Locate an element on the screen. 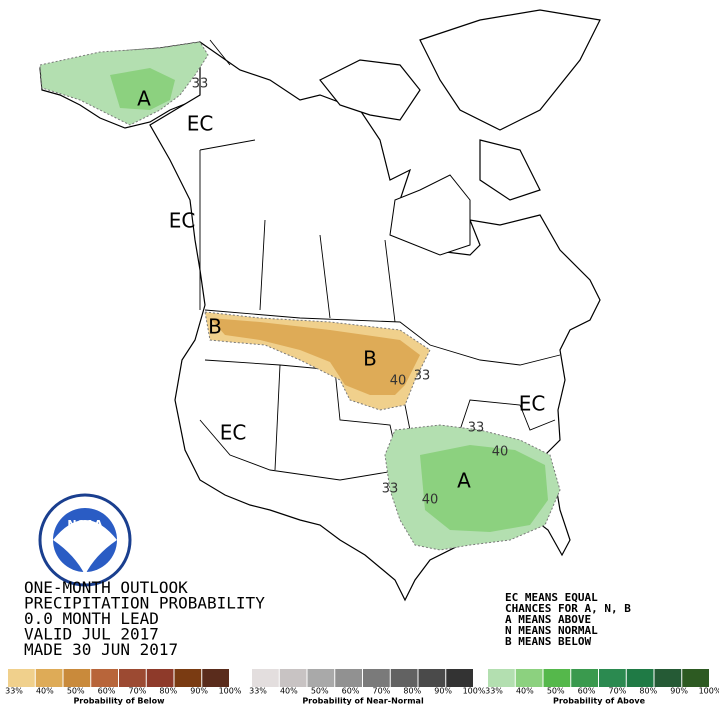 This screenshot has width=719, height=707. title-line: ONE-MONTH OUTLOOK is located at coordinates (106, 587).